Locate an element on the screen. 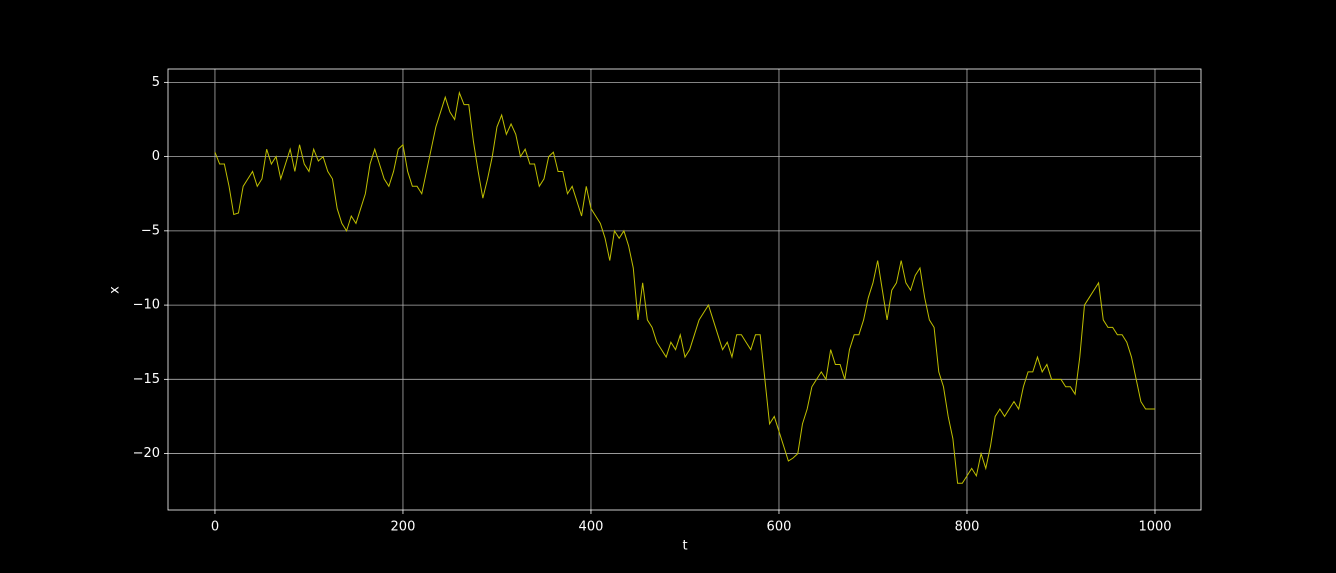 This screenshot has height=573, width=1336. x-tick-label: 1000 is located at coordinates (1154, 527).